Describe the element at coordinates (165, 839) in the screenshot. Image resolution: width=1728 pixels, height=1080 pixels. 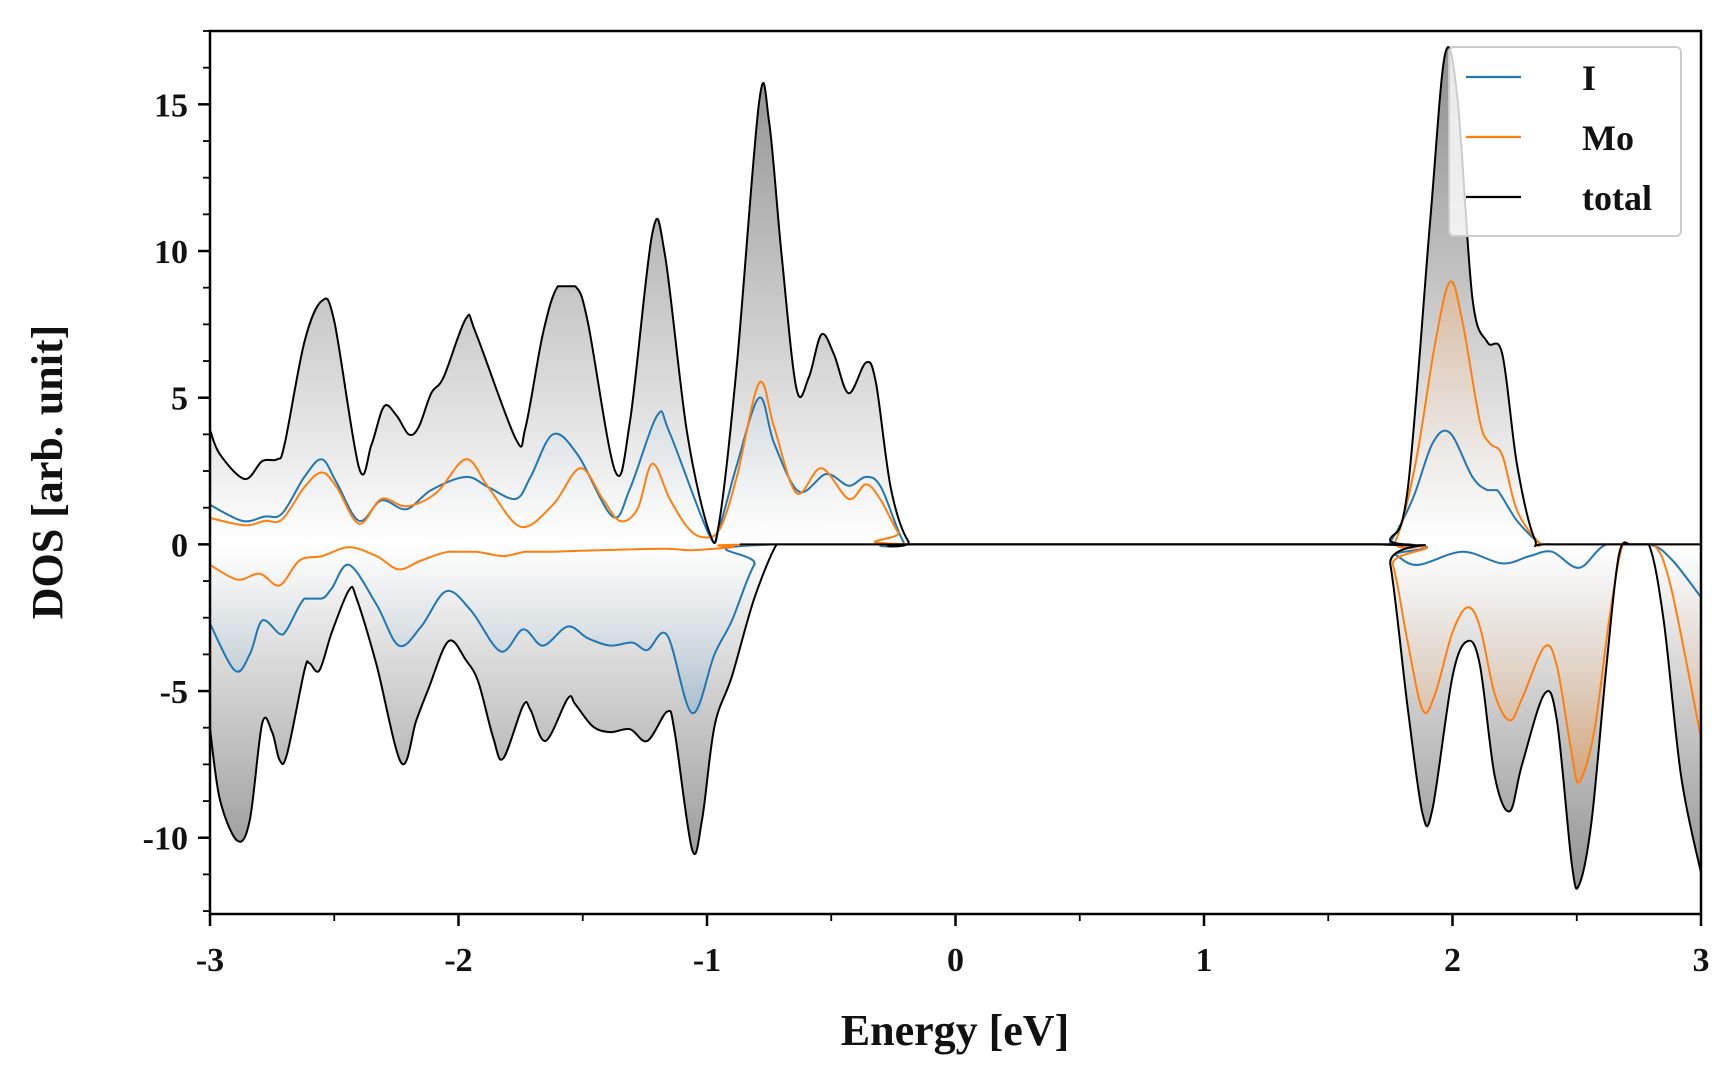
I see `y-tick-label: -10` at that location.